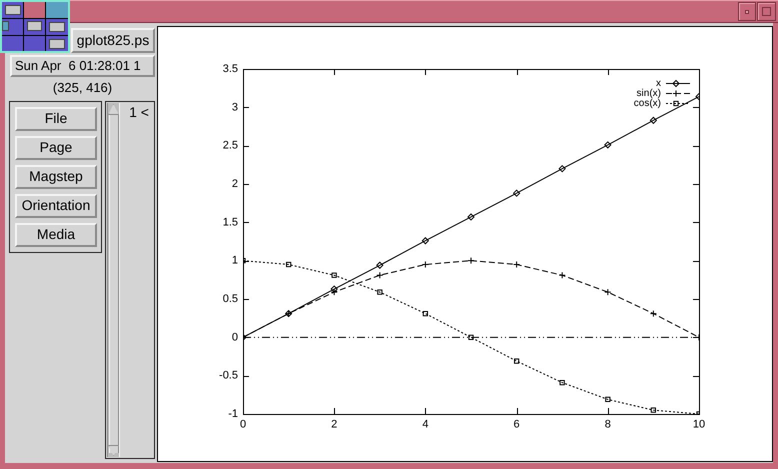  I want to click on legend-label: cos(x), so click(647, 103).